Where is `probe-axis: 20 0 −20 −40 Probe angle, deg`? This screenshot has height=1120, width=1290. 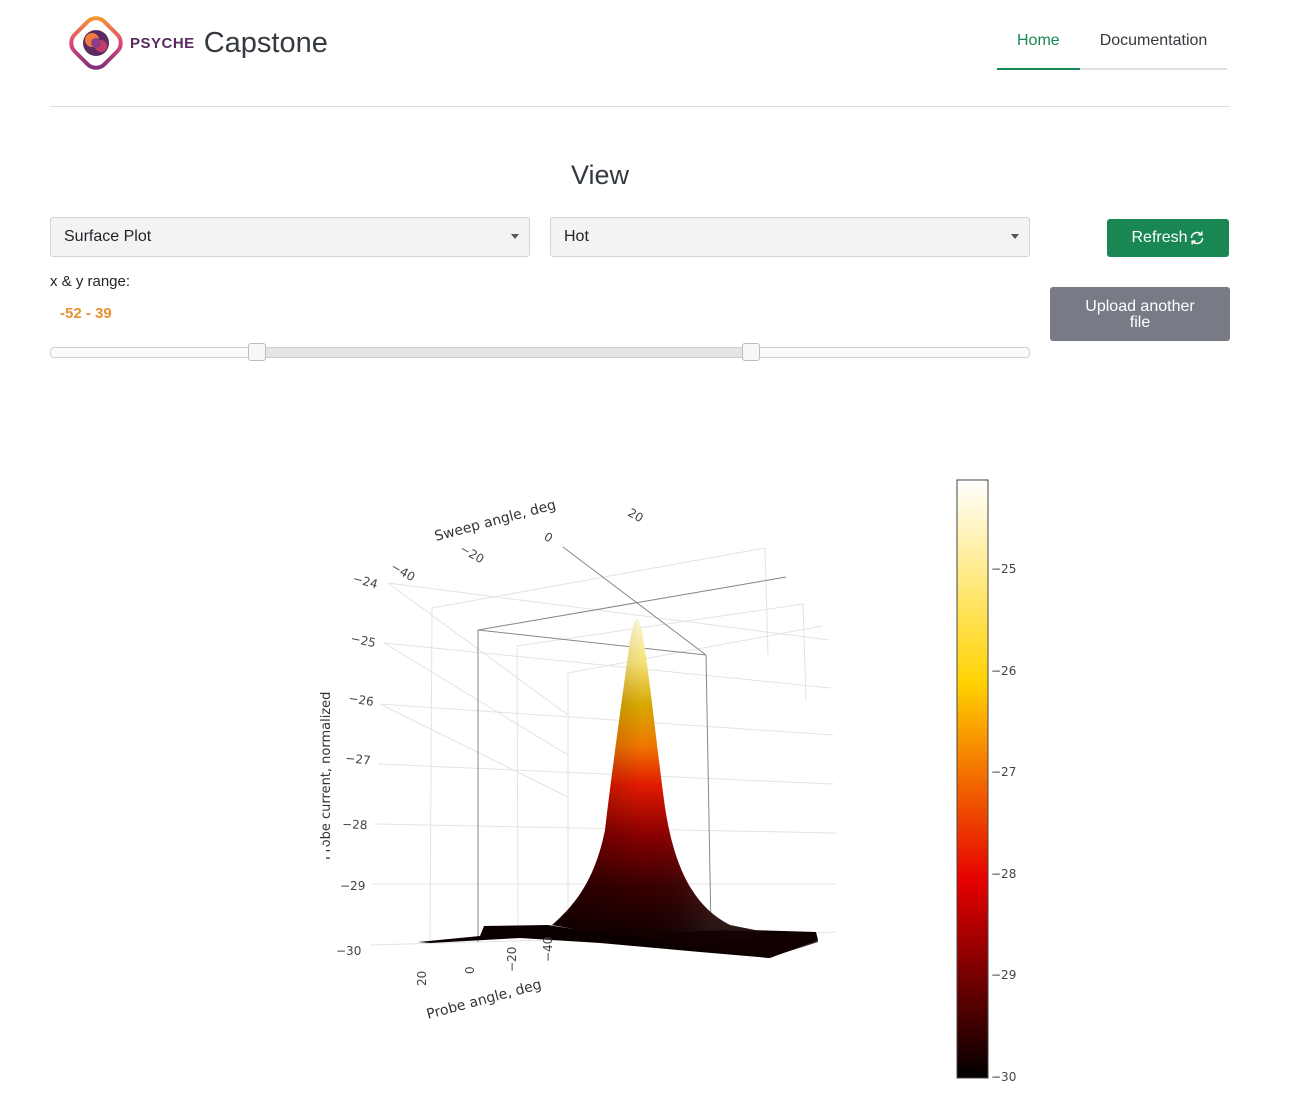 probe-axis: 20 0 −20 −40 Probe angle, deg is located at coordinates (485, 980).